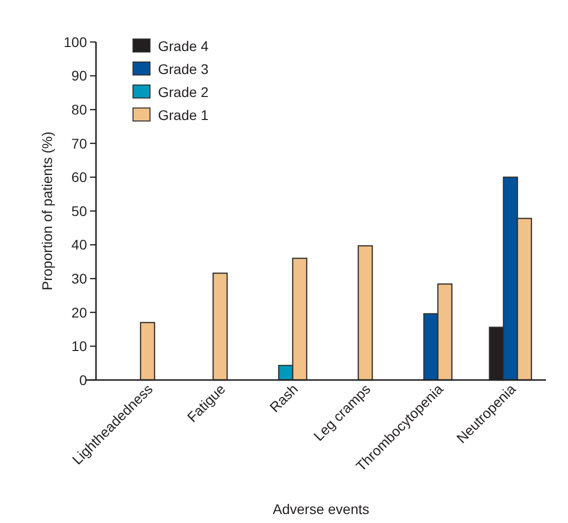  What do you see at coordinates (183, 68) in the screenshot?
I see `legend-label: Grade 3` at bounding box center [183, 68].